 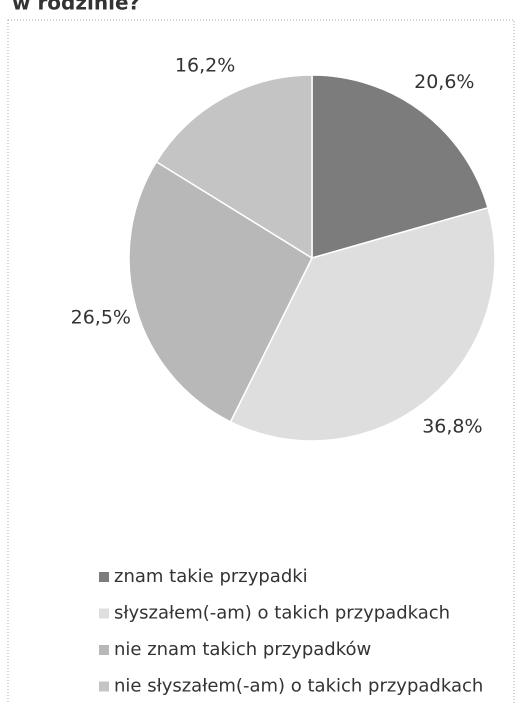 I want to click on legend-label: znam takie przypadki, so click(x=211, y=576).